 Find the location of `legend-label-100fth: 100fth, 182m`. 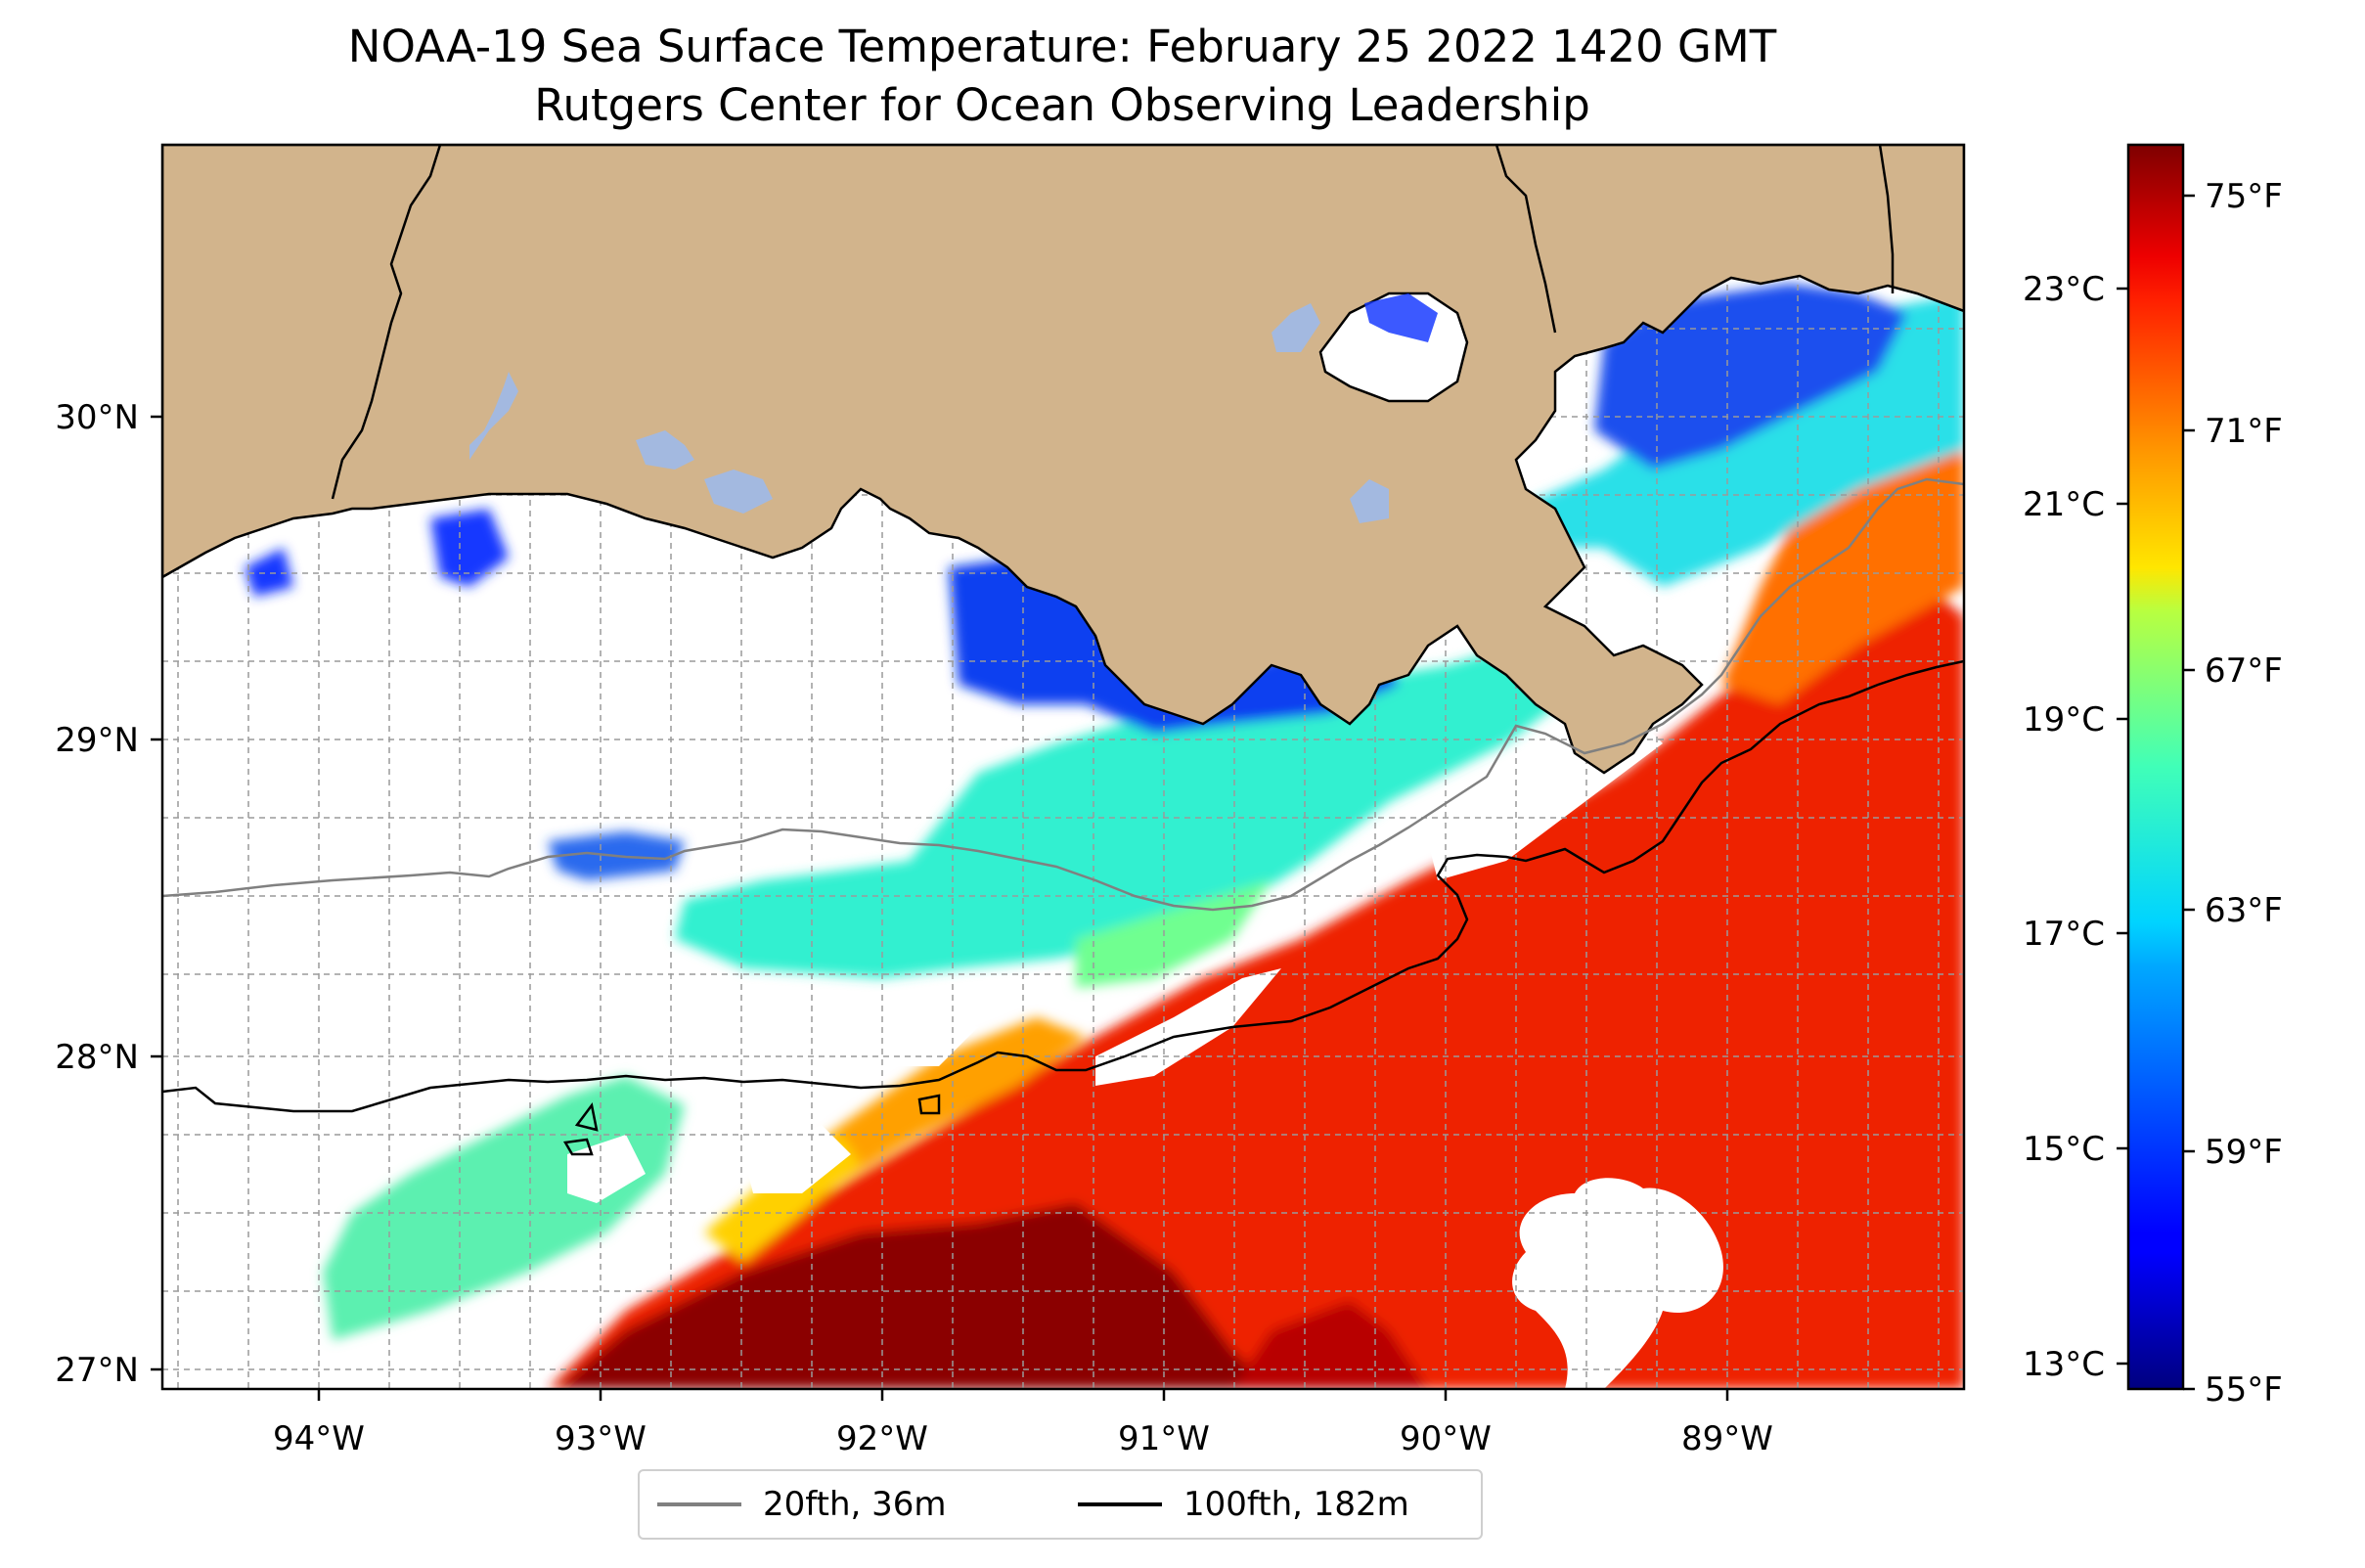

legend-label-100fth: 100fth, 182m is located at coordinates (1296, 1504).